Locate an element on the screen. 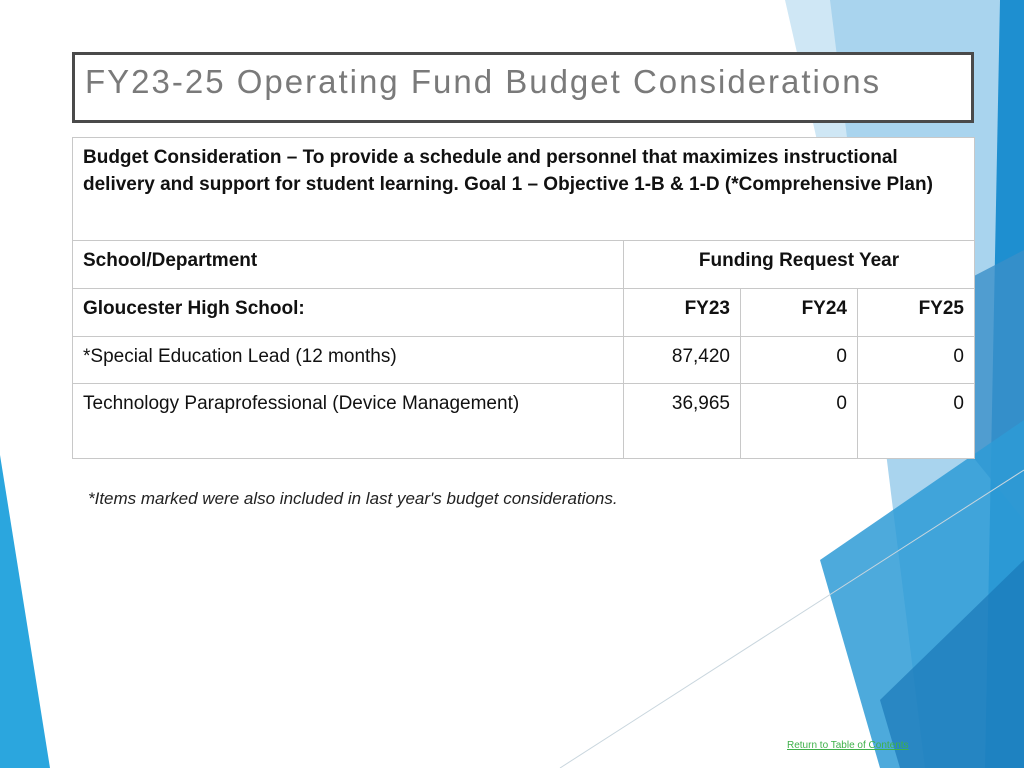  cell: FY23 is located at coordinates (682, 312).